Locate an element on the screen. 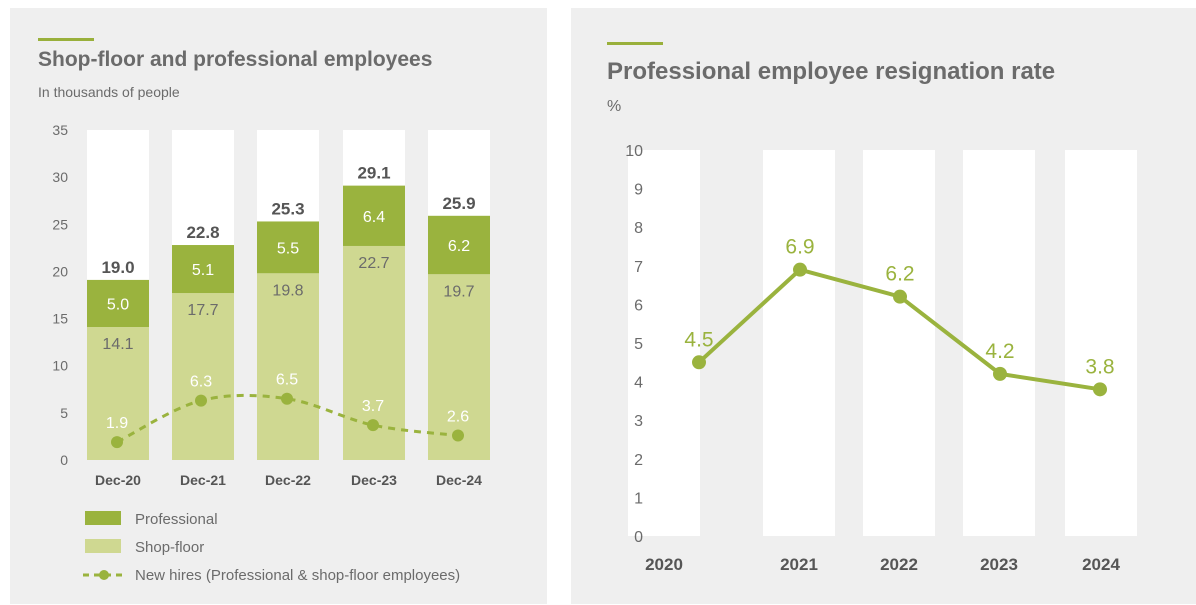 Image resolution: width=1196 pixels, height=605 pixels. bar-total-label: 25.9 is located at coordinates (458, 203).